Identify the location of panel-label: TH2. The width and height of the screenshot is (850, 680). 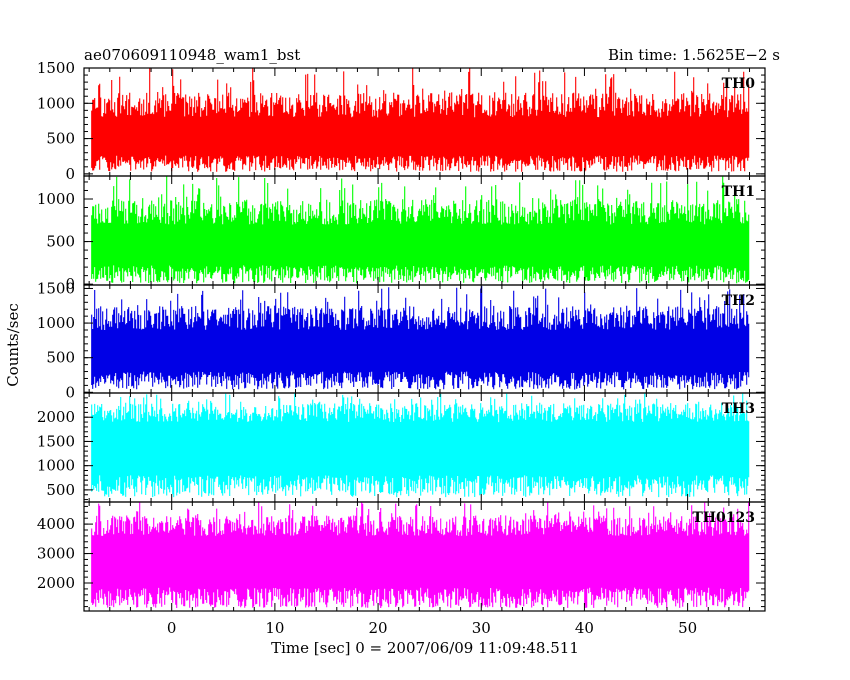
(738, 301).